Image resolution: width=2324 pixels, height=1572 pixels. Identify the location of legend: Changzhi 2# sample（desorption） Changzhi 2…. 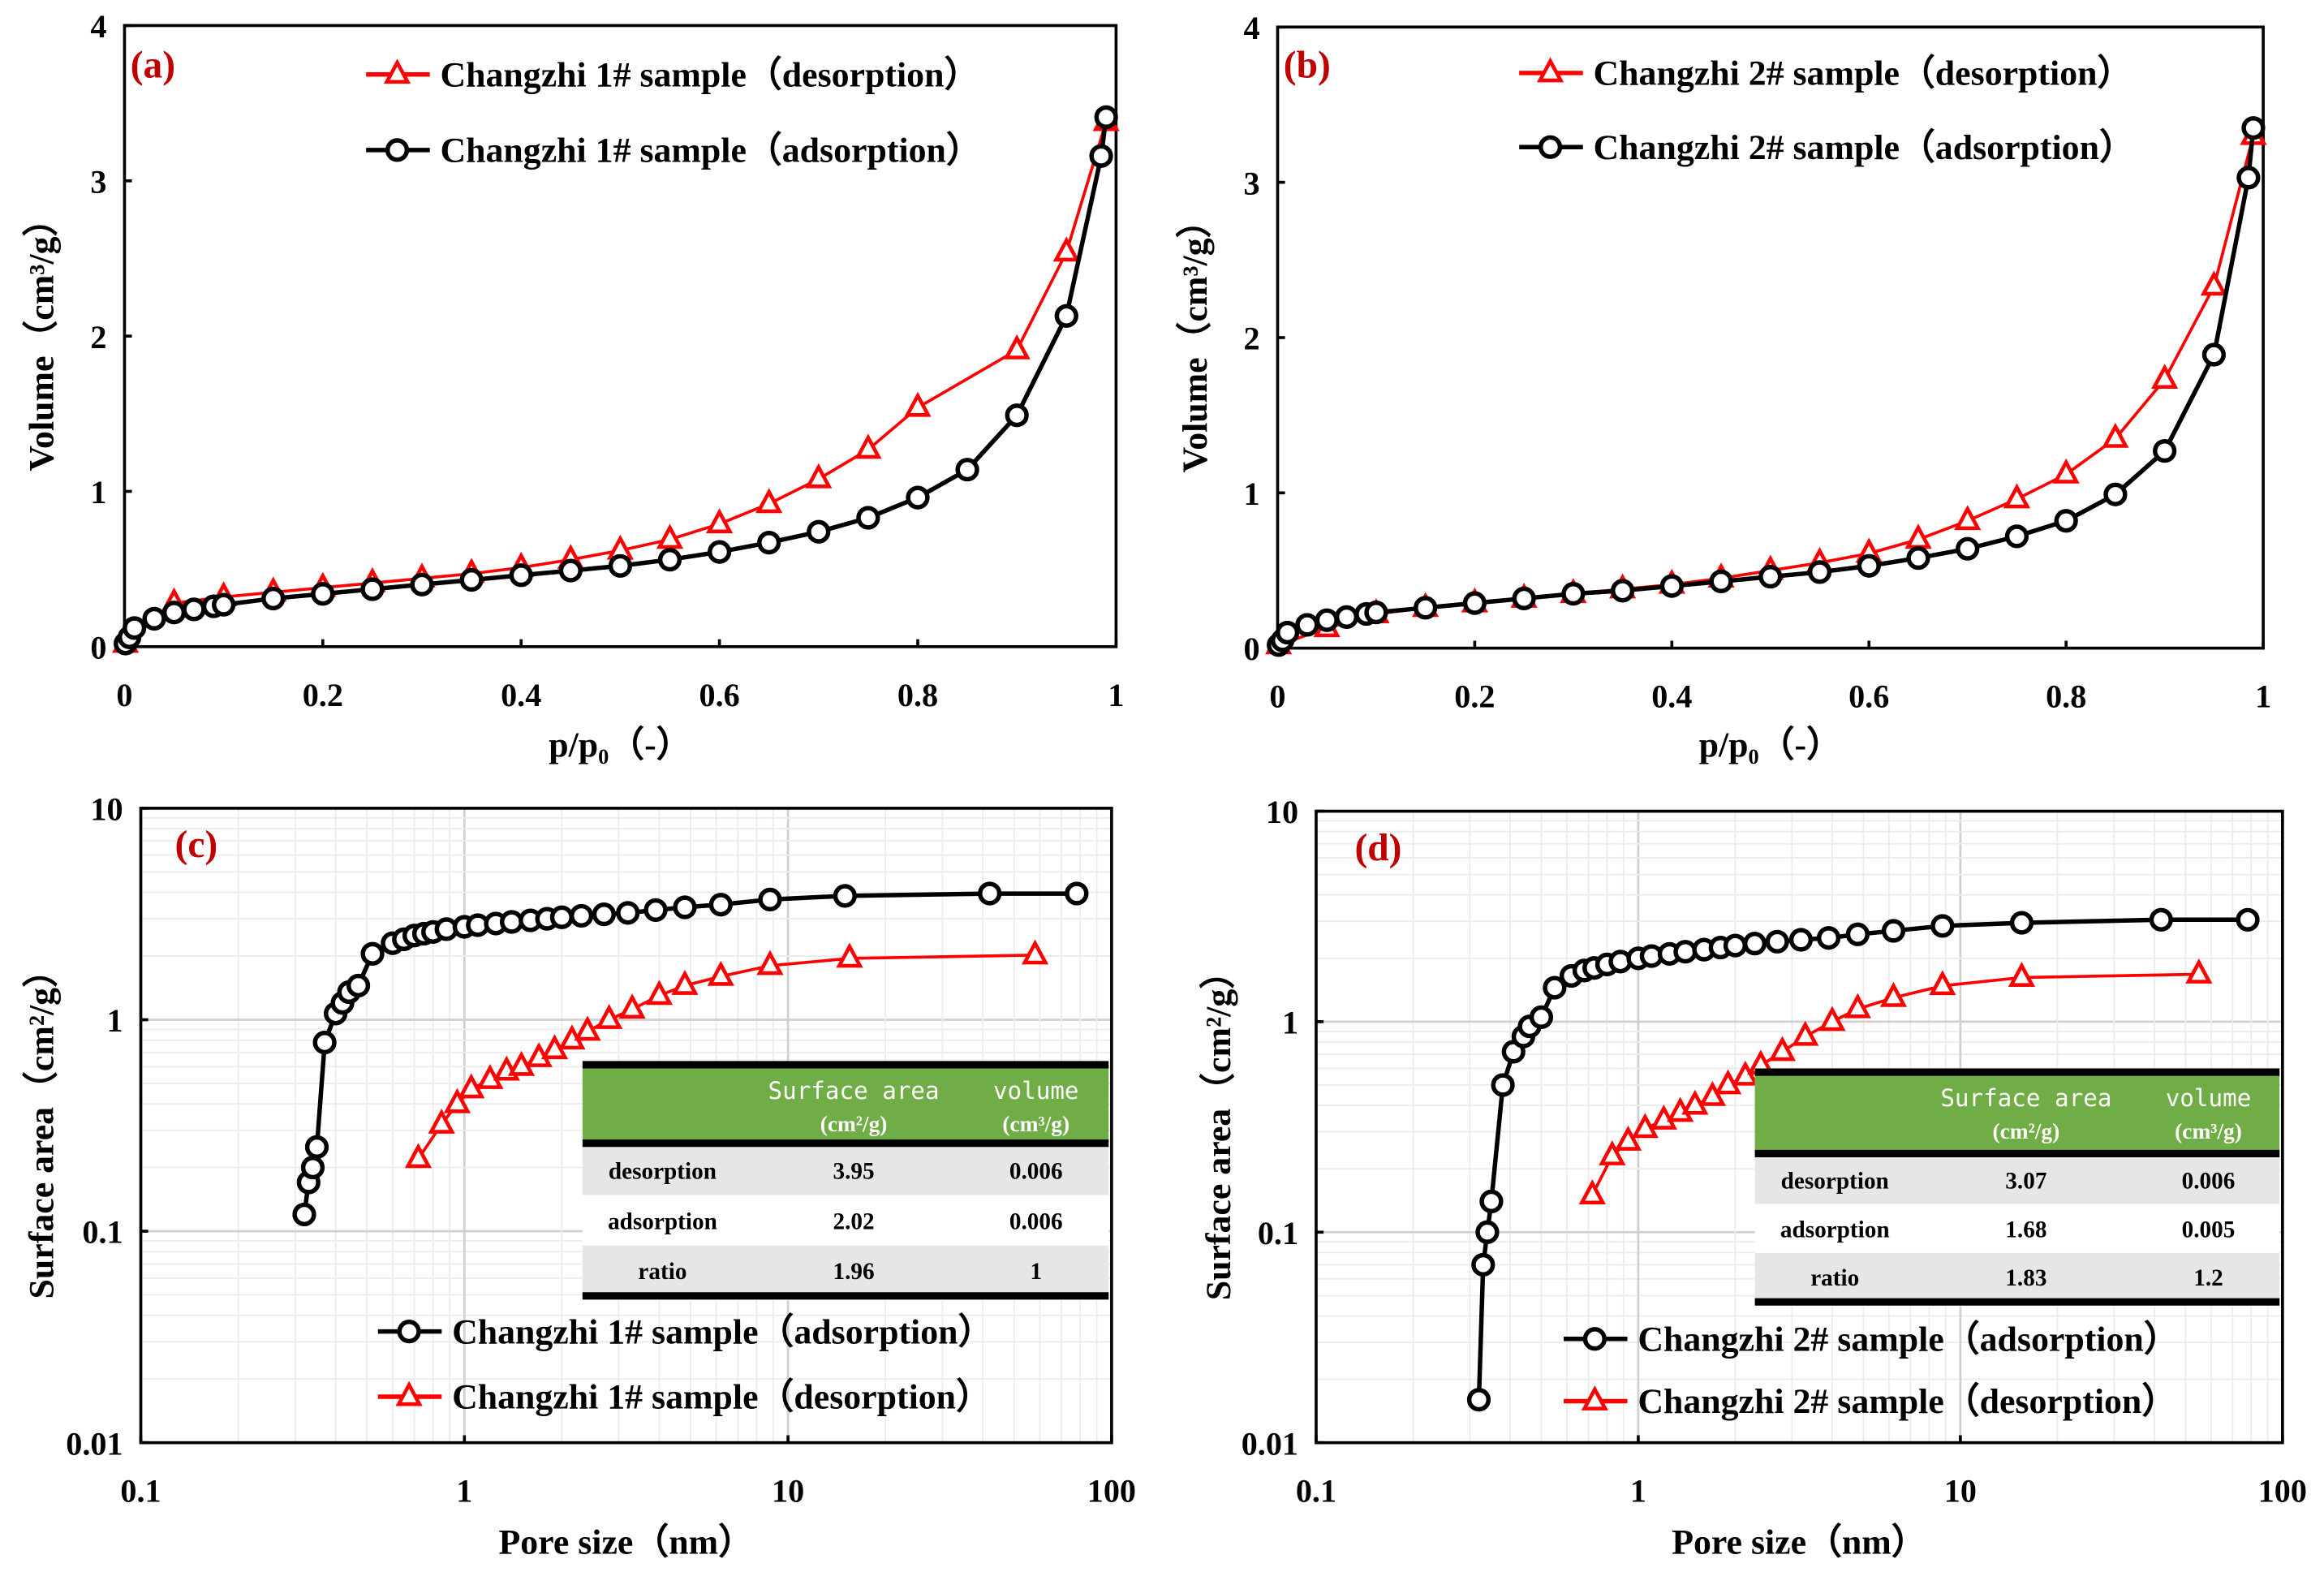
(1827, 110).